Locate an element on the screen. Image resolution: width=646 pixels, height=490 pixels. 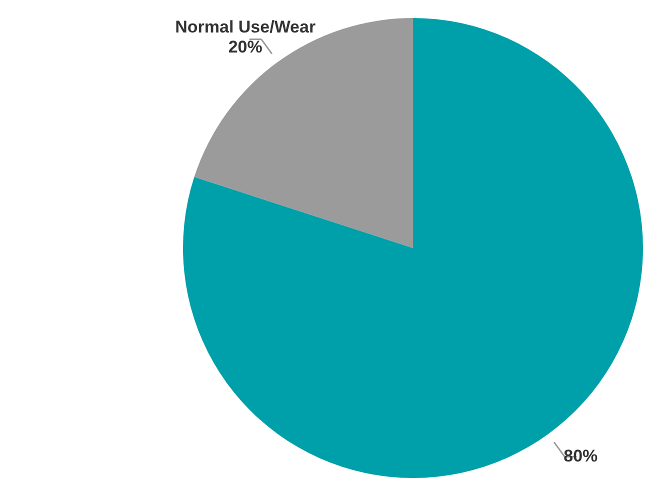
data-label: 20% is located at coordinates (245, 46).